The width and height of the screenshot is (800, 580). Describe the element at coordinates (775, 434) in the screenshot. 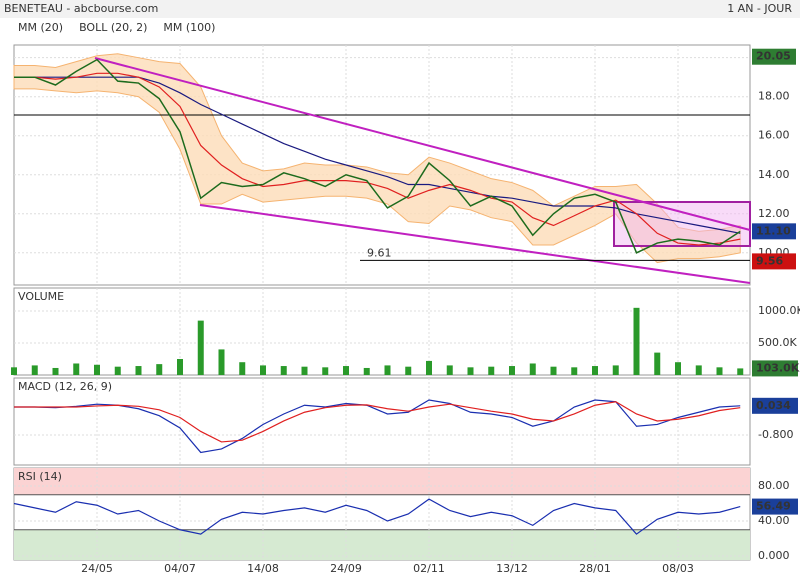

I see `y-tick-label: -0.800` at that location.